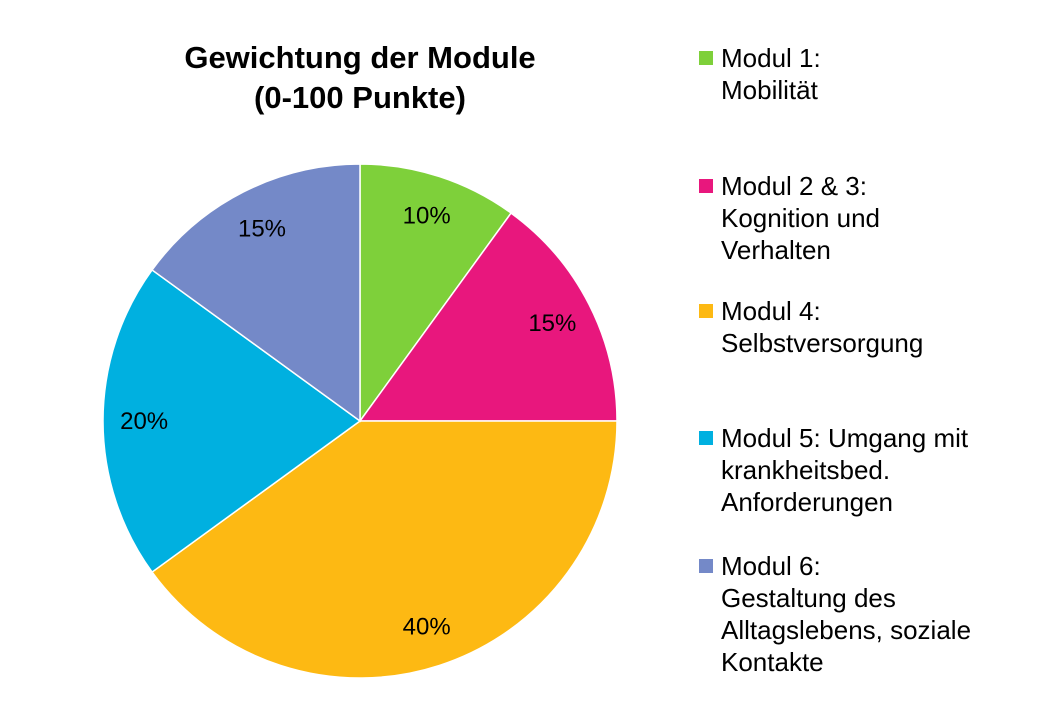 Image resolution: width=1064 pixels, height=721 pixels. I want to click on legend-item: Modul 4: Selbstversorgung, so click(870, 327).